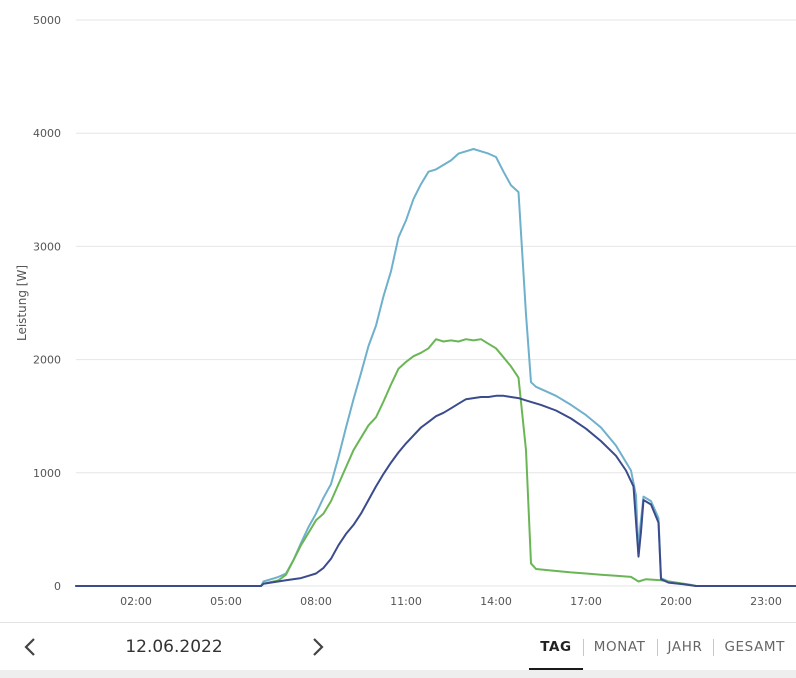  Describe the element at coordinates (496, 601) in the screenshot. I see `x-tick-label: 14:00` at that location.